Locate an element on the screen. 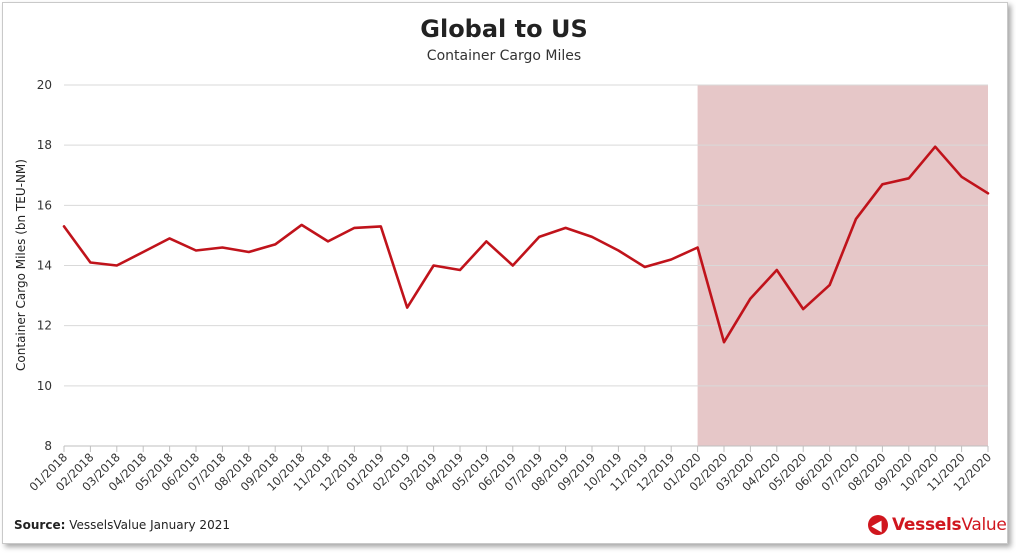  y-tick-label: 14 is located at coordinates (44, 266).